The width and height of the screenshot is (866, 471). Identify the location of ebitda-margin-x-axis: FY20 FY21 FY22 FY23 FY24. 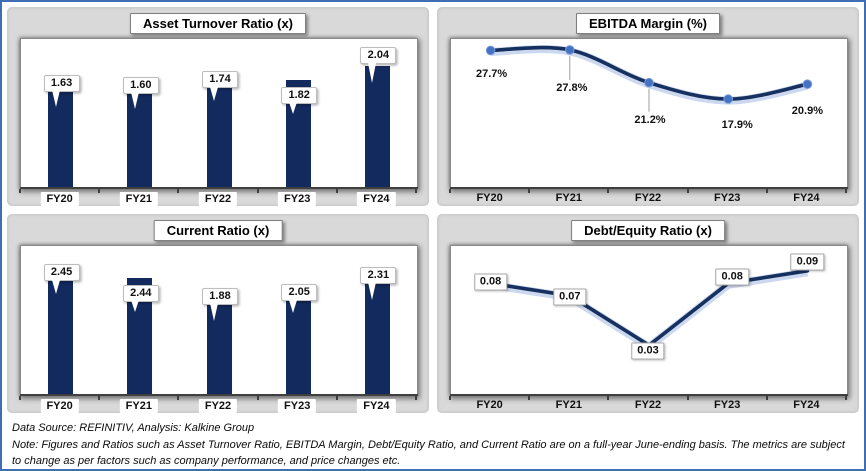
(648, 197).